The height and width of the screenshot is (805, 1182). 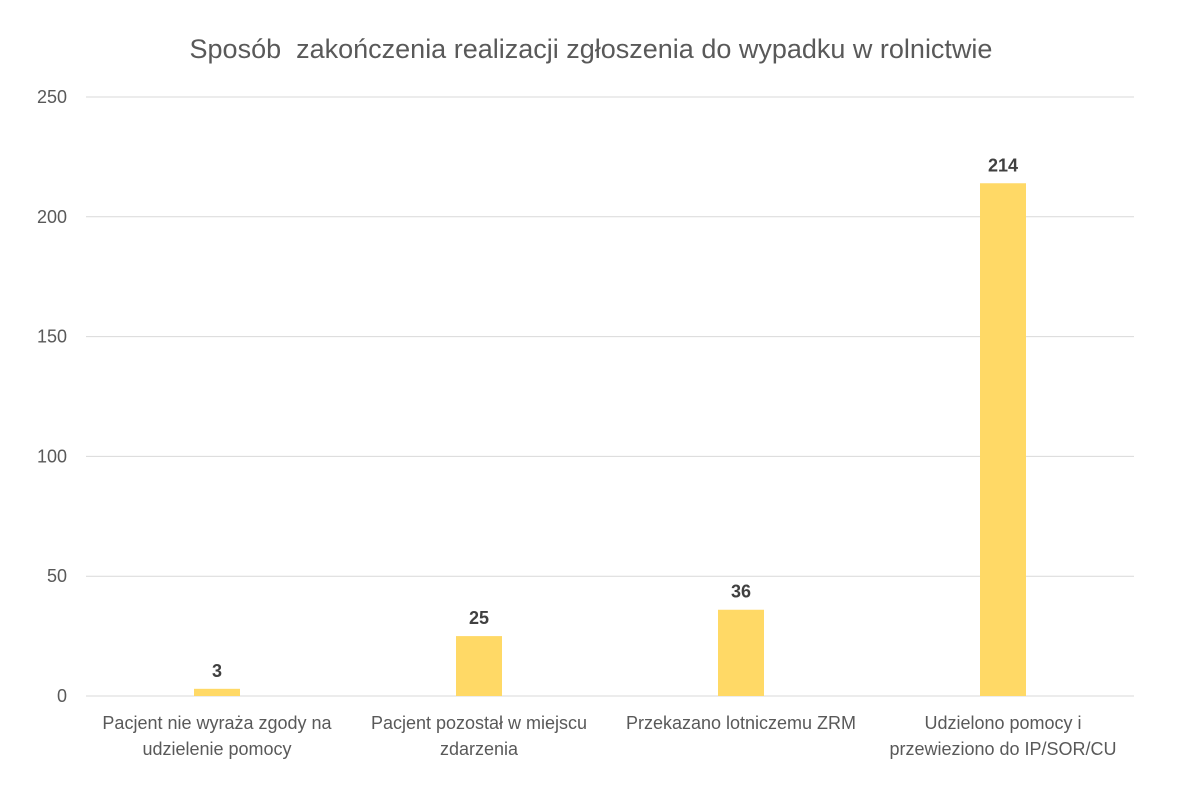 What do you see at coordinates (52, 337) in the screenshot?
I see `y-tick-label: 150` at bounding box center [52, 337].